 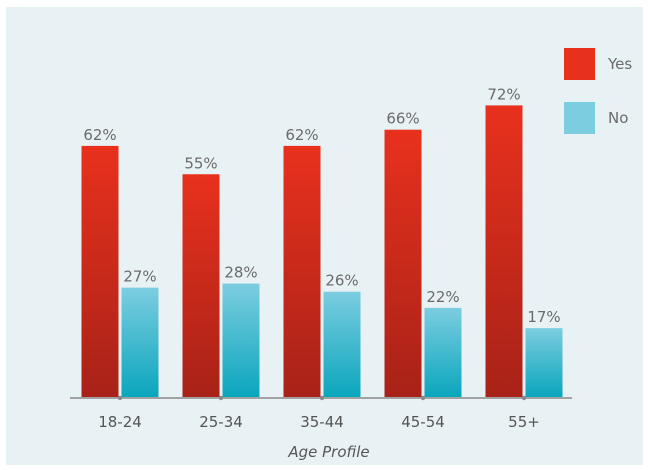 What do you see at coordinates (120, 422) in the screenshot?
I see `x-tick-label: 18-24` at bounding box center [120, 422].